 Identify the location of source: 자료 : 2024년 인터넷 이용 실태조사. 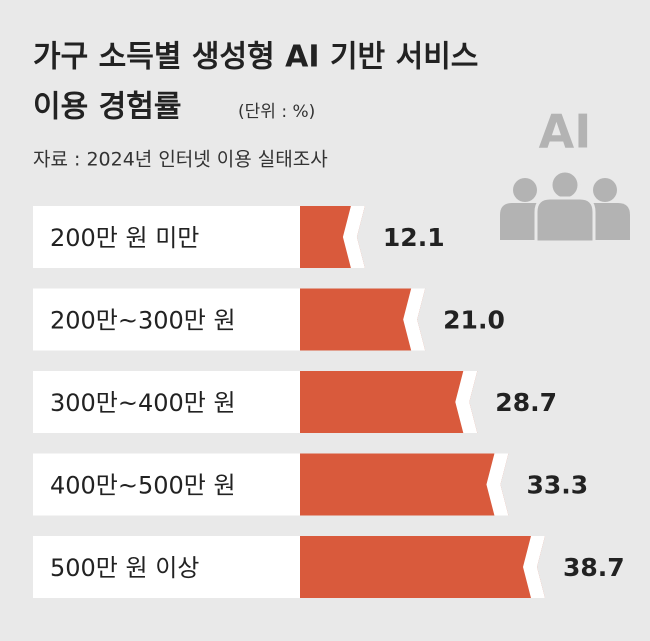
(180, 160).